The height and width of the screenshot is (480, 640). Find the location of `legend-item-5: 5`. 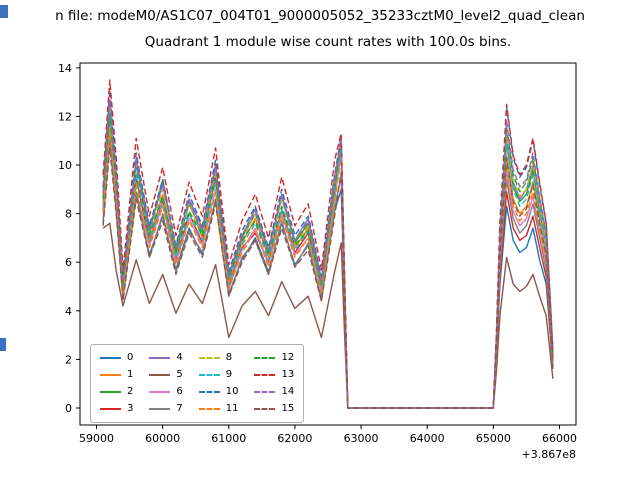

legend-item-5: 5 is located at coordinates (166, 375).